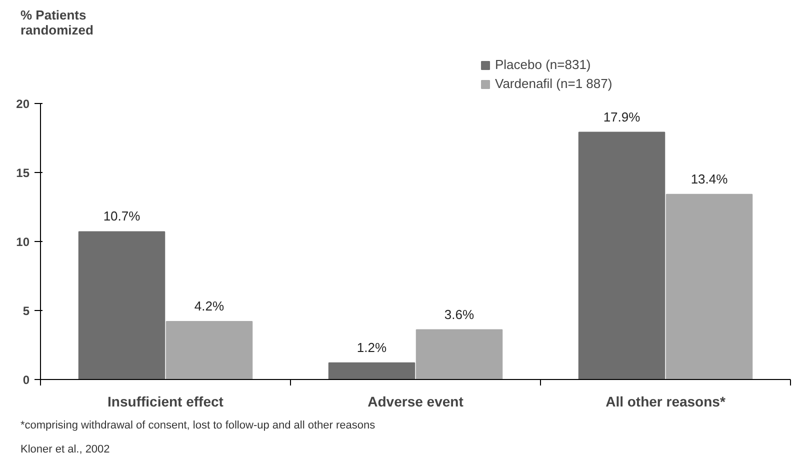 The image size is (808, 469). Describe the element at coordinates (416, 402) in the screenshot. I see `x-tick-label: Adverse event` at that location.